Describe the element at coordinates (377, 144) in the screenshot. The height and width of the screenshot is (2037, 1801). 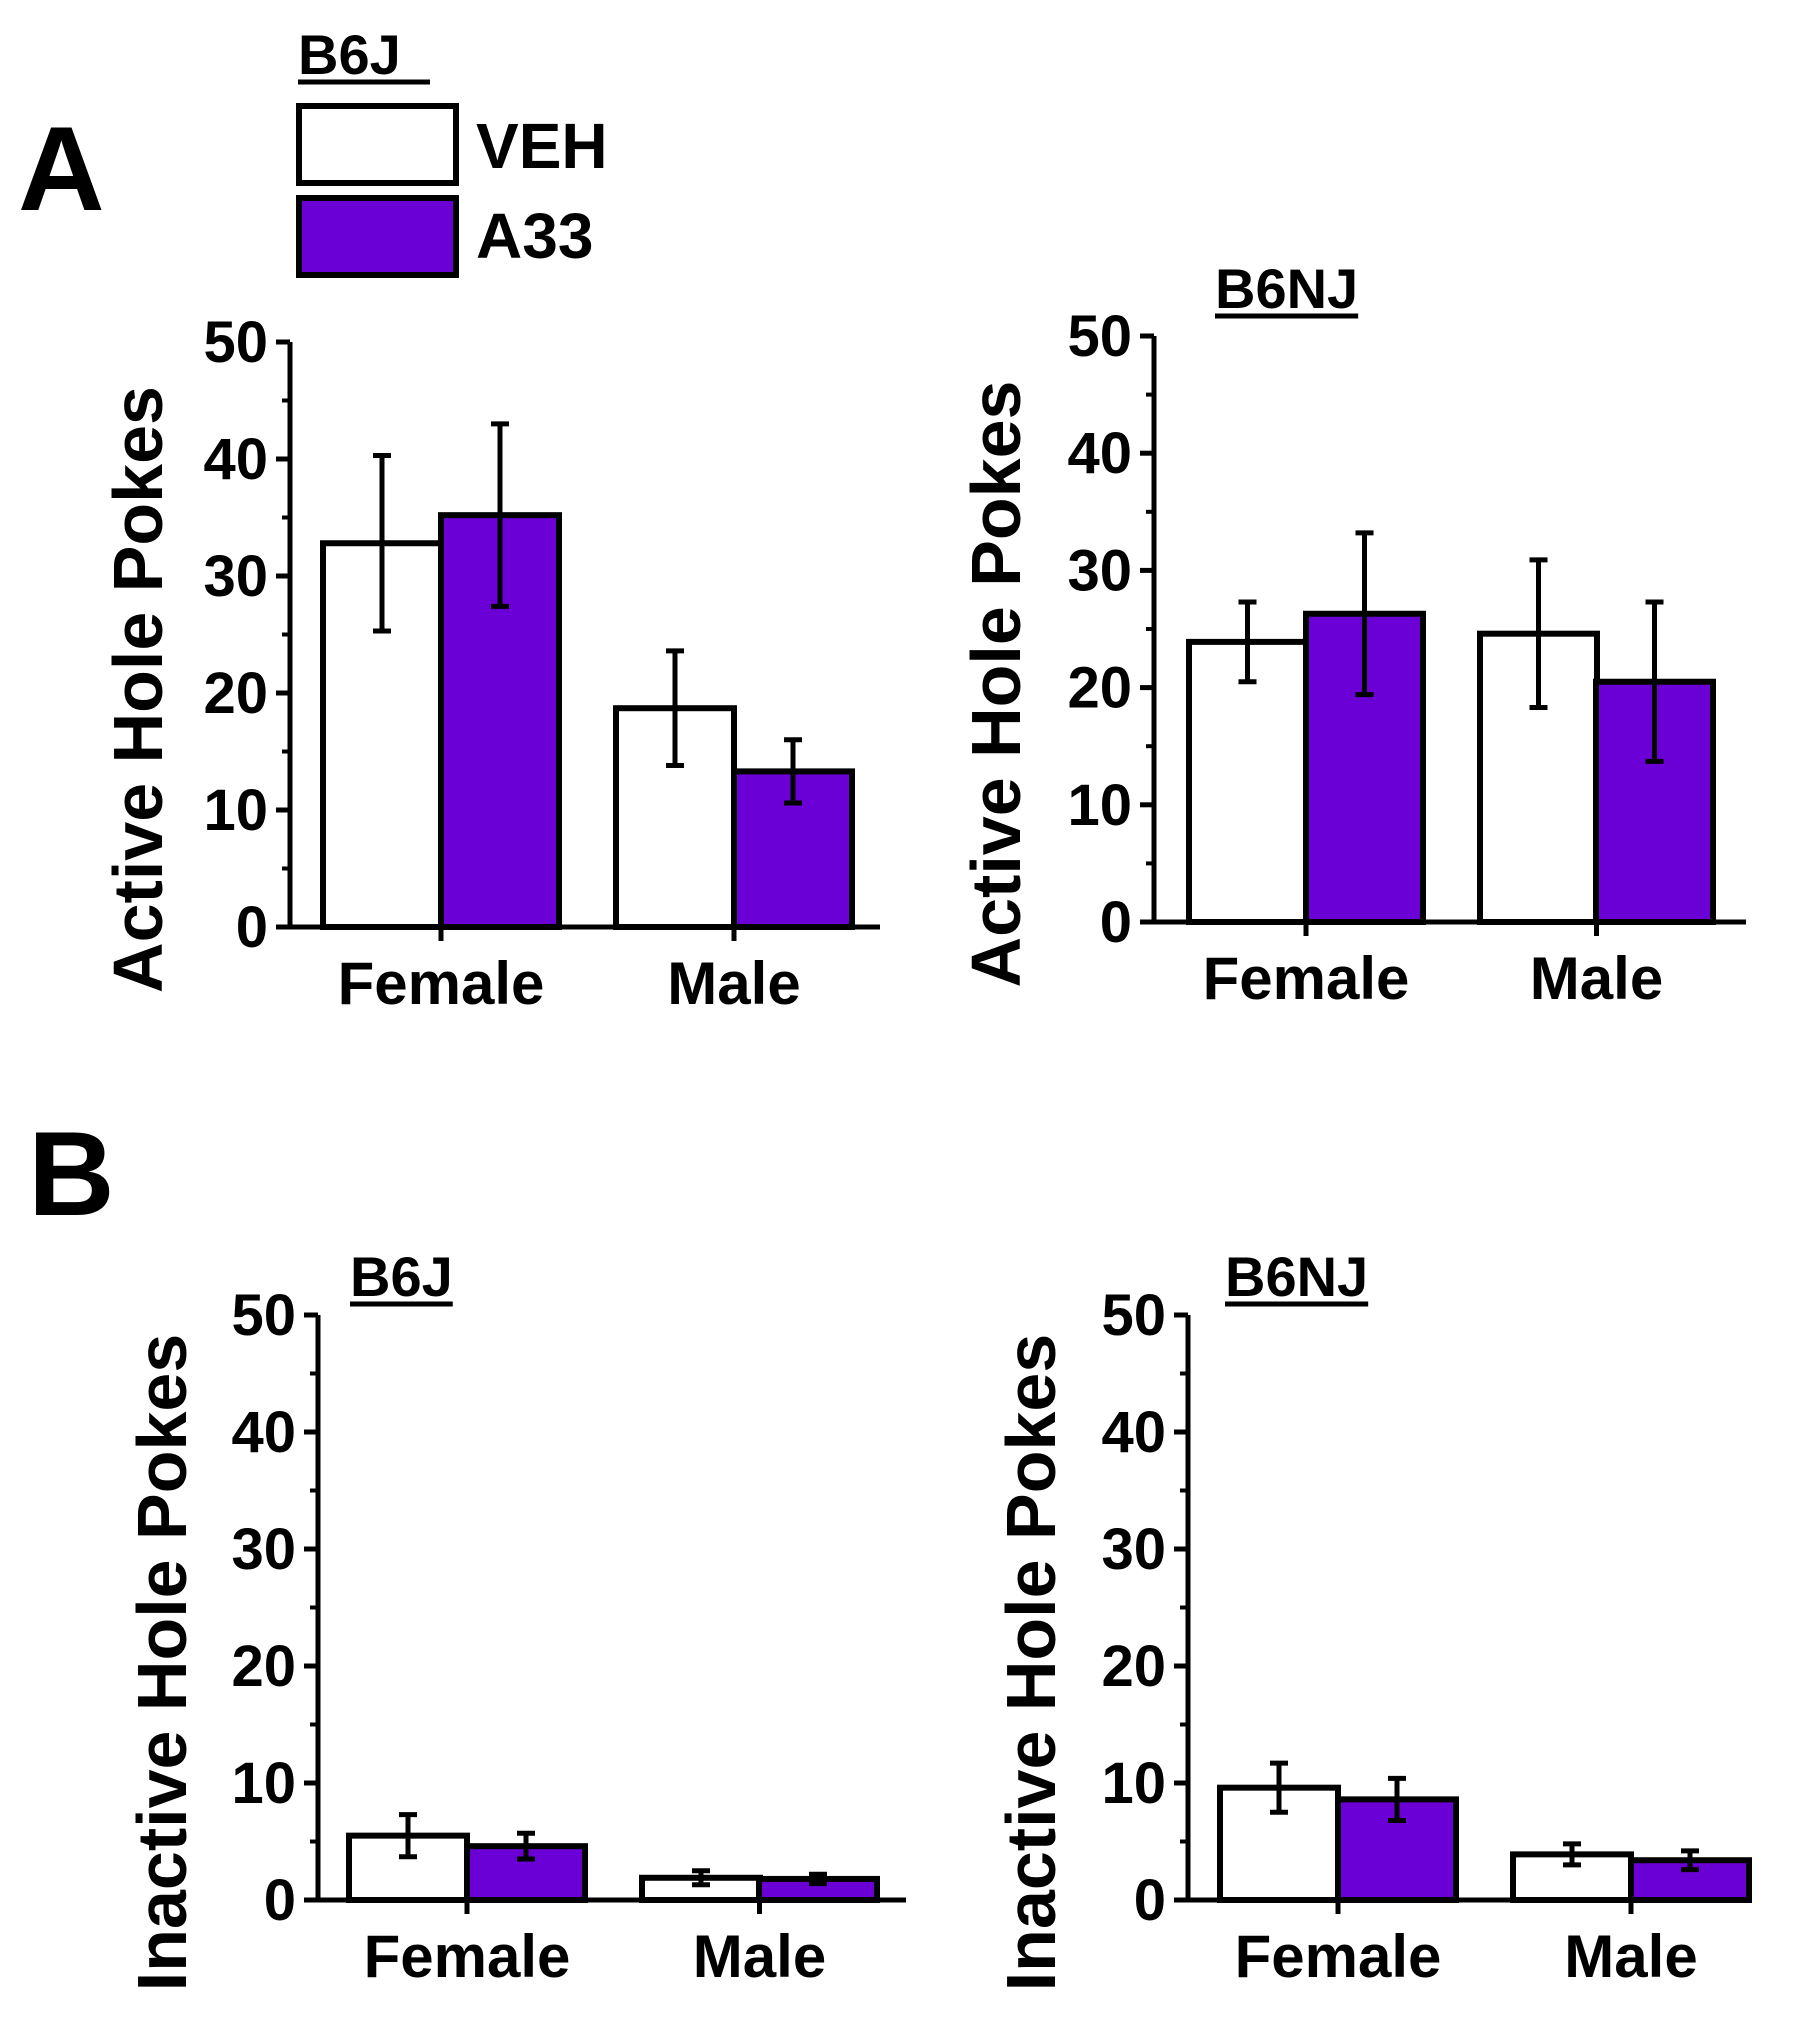
I see `legend-swatch-veh` at that location.